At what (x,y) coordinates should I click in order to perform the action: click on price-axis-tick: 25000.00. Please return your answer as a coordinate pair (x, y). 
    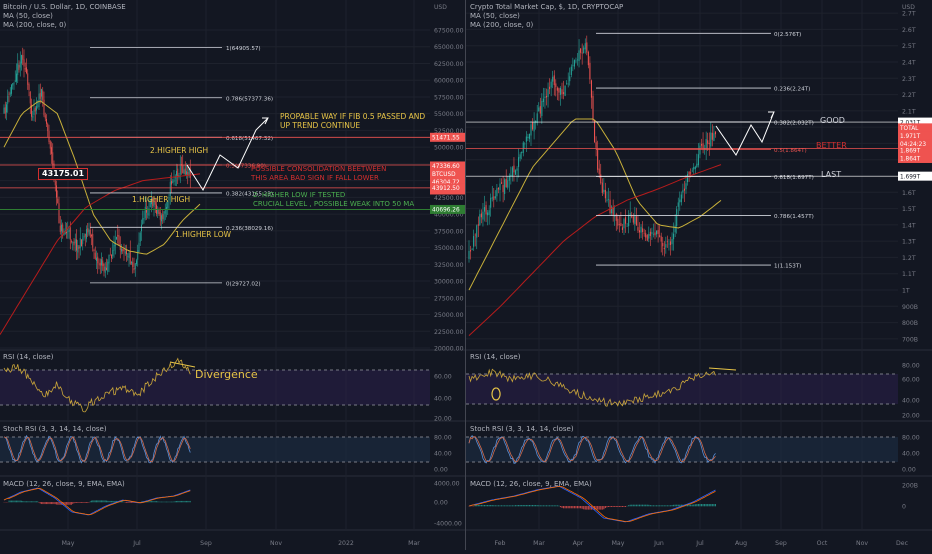
    Looking at the image, I should click on (449, 315).